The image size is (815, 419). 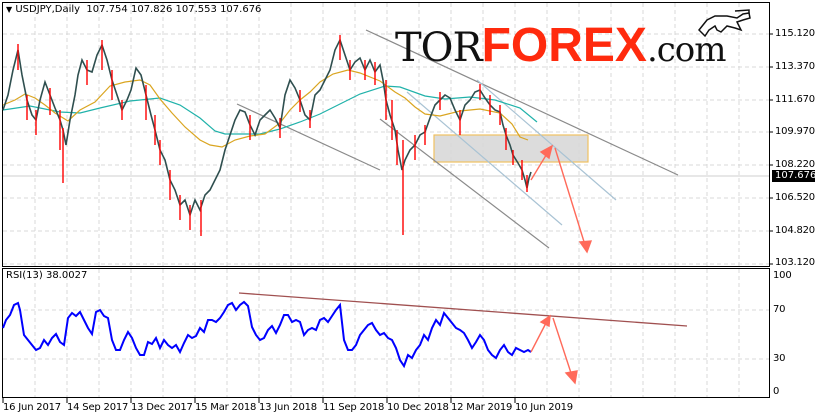 I want to click on rsi-trendline, so click(x=463, y=309).